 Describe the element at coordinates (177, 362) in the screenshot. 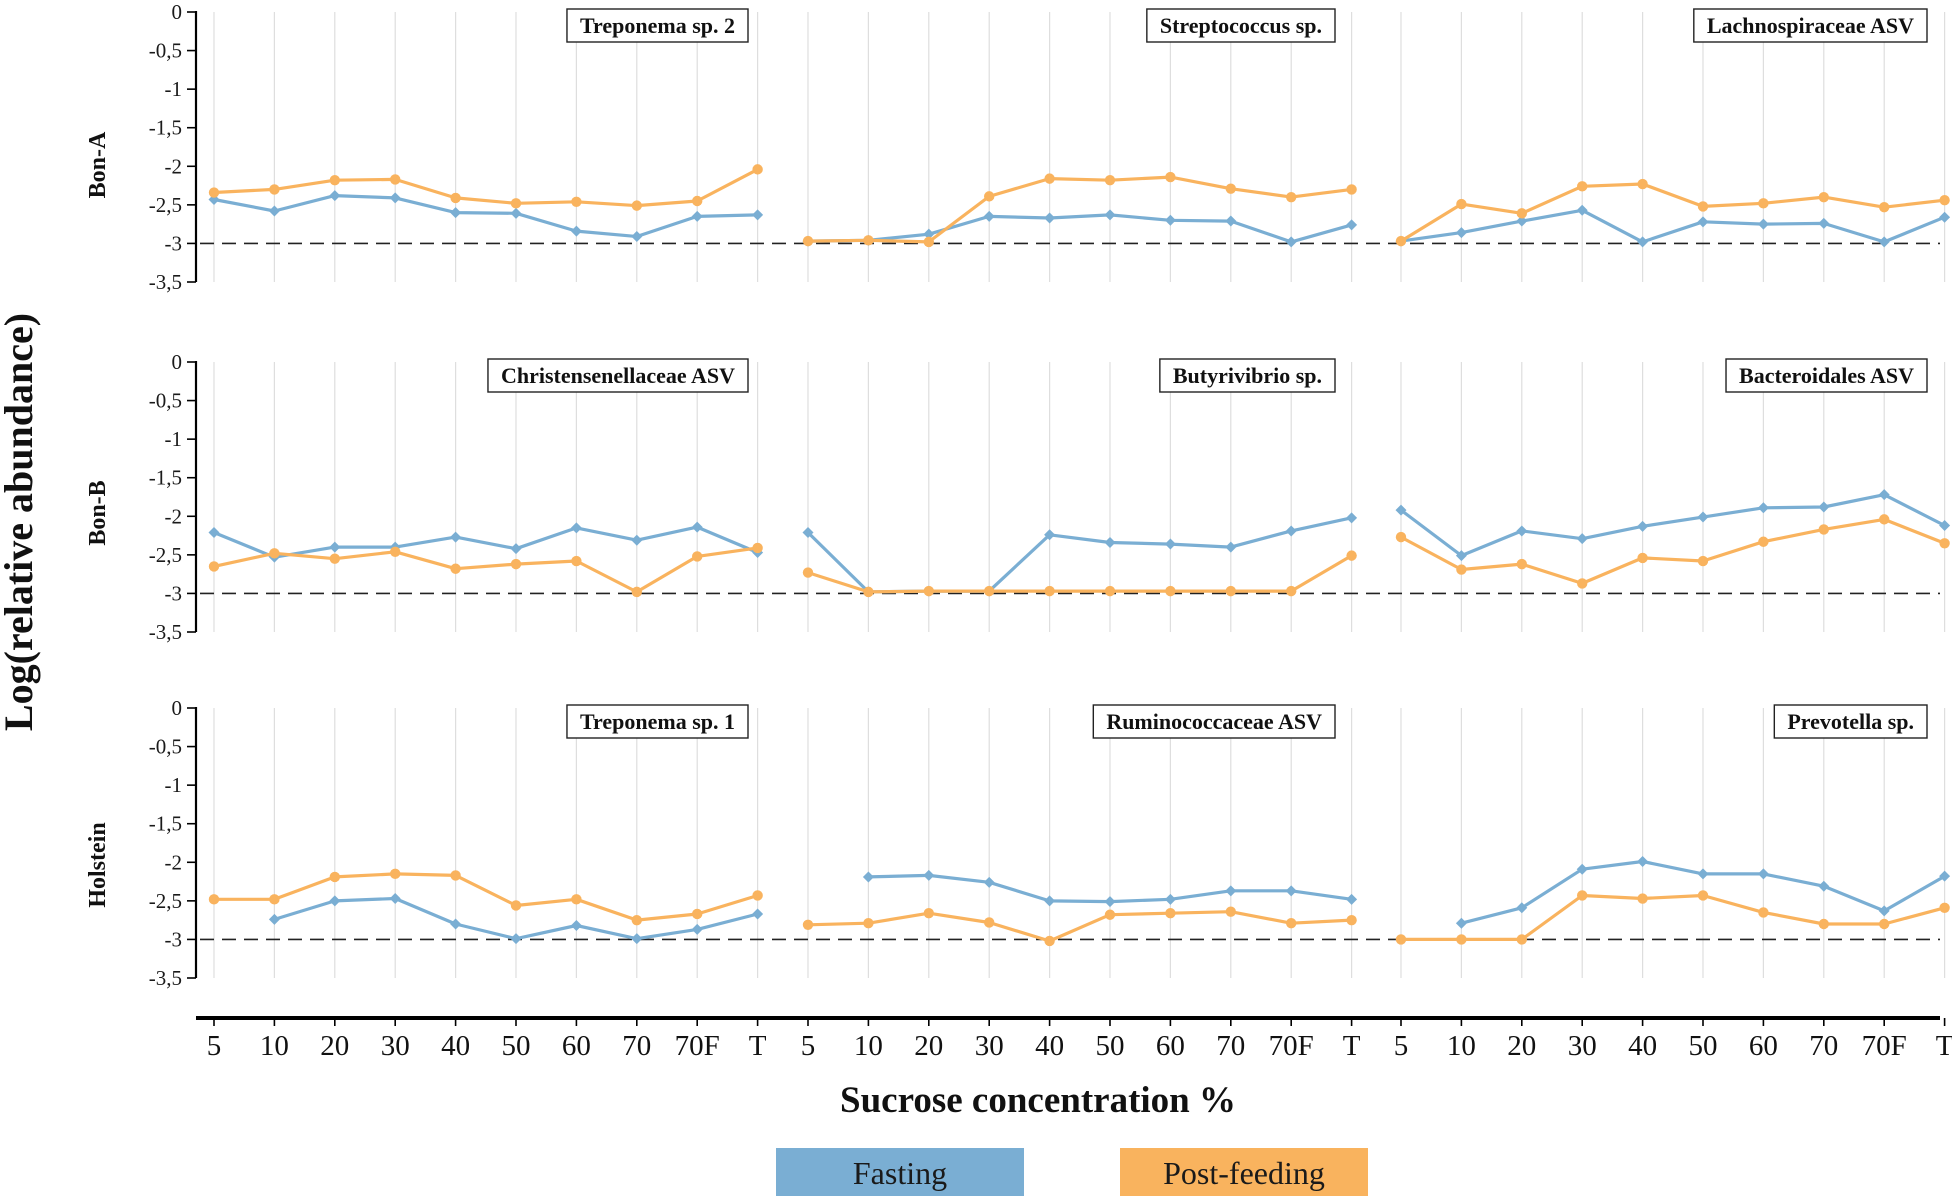

I see `y-tick-label: 0` at that location.